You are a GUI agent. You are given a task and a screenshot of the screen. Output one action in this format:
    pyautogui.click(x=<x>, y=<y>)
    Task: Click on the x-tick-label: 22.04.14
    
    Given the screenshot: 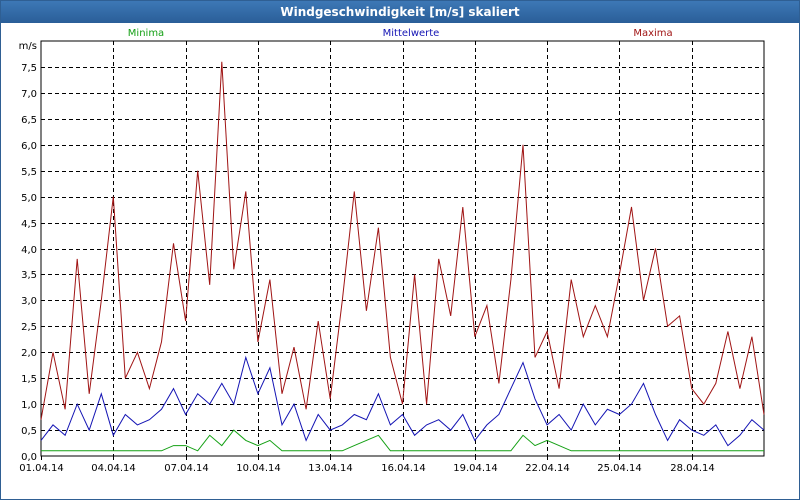 What is the action you would take?
    pyautogui.click(x=547, y=468)
    